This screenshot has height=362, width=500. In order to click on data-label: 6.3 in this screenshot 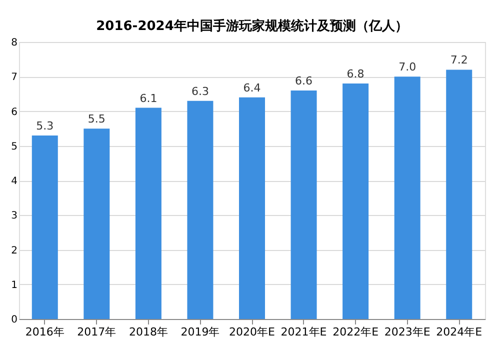, I will do `click(200, 91)`.